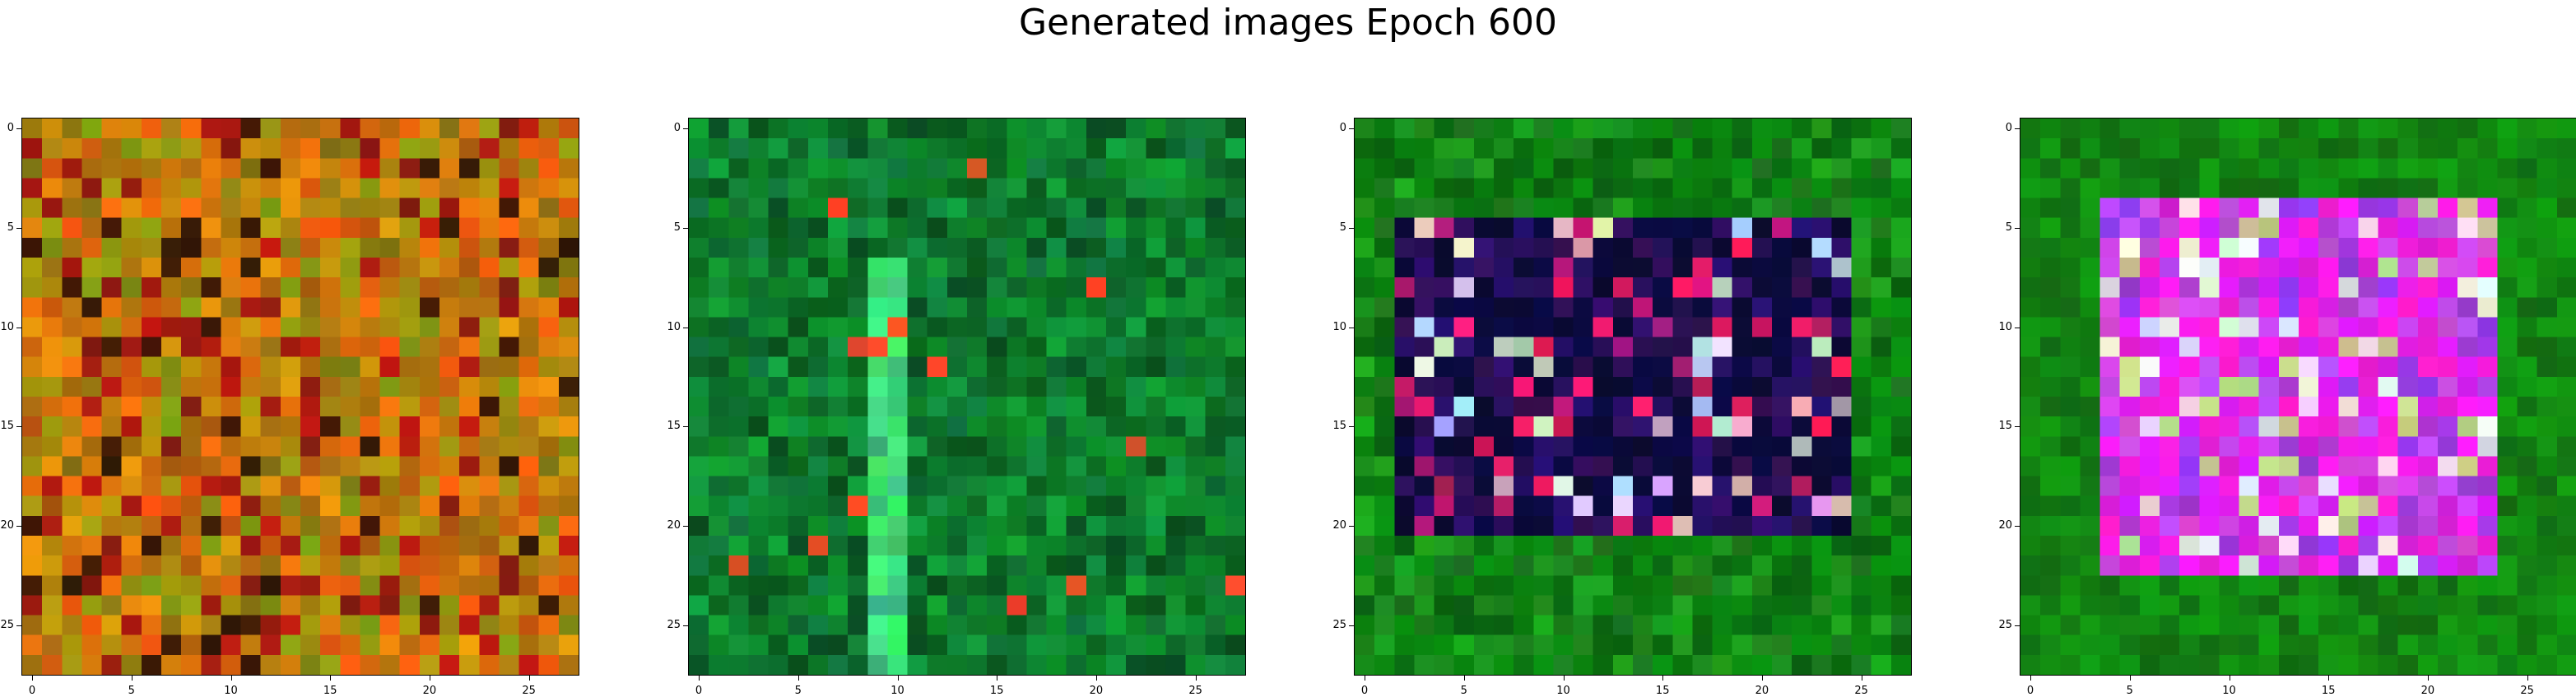 The height and width of the screenshot is (697, 2576). I want to click on y-tick-label: 15, so click(1339, 426).